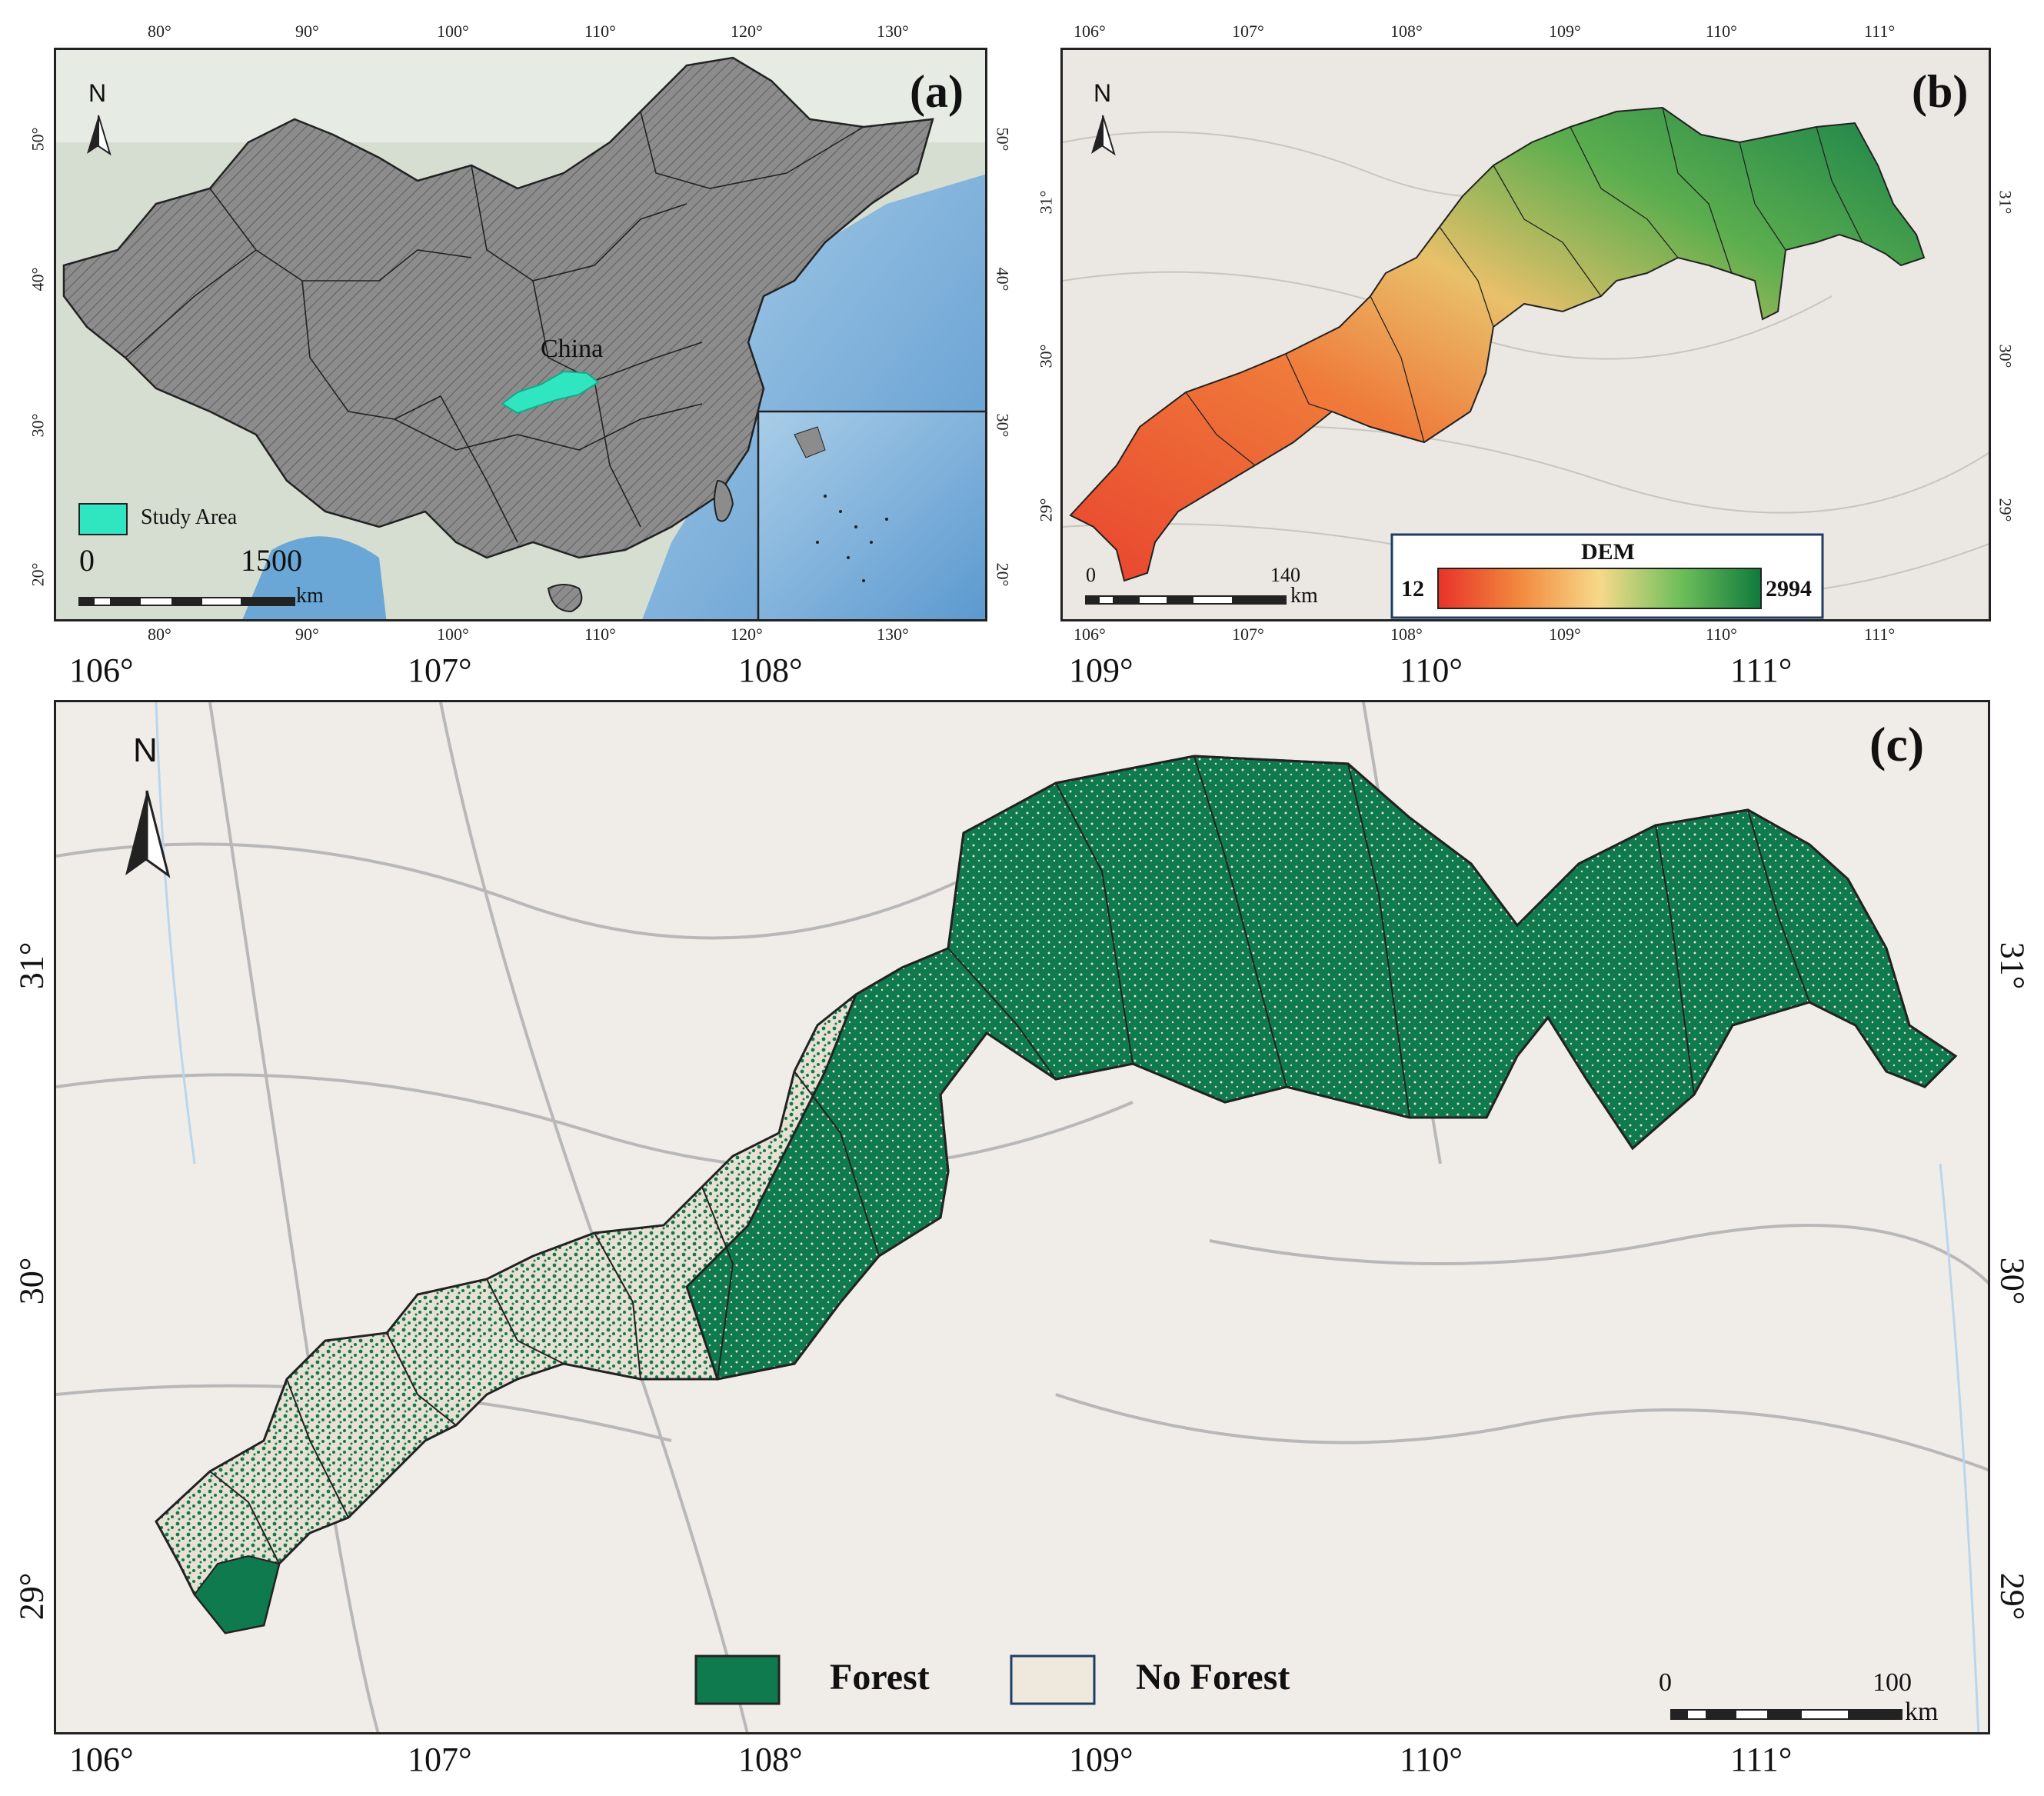 Image resolution: width=2044 pixels, height=1796 pixels. Describe the element at coordinates (1285, 575) in the screenshot. I see `scale-end: 140` at that location.